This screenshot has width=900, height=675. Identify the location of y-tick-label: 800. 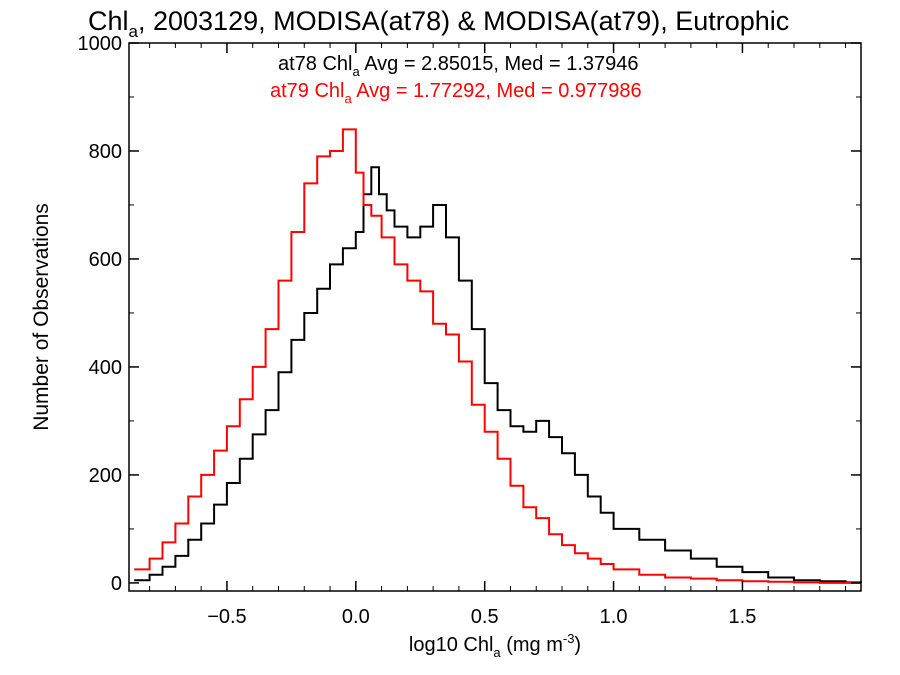
(105, 152).